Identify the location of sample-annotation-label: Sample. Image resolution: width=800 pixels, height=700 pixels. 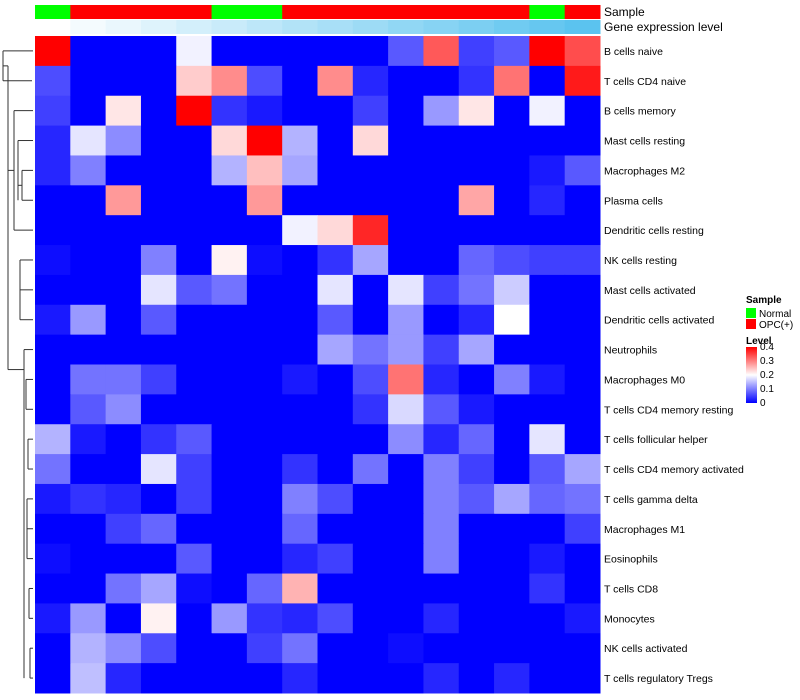
(624, 12).